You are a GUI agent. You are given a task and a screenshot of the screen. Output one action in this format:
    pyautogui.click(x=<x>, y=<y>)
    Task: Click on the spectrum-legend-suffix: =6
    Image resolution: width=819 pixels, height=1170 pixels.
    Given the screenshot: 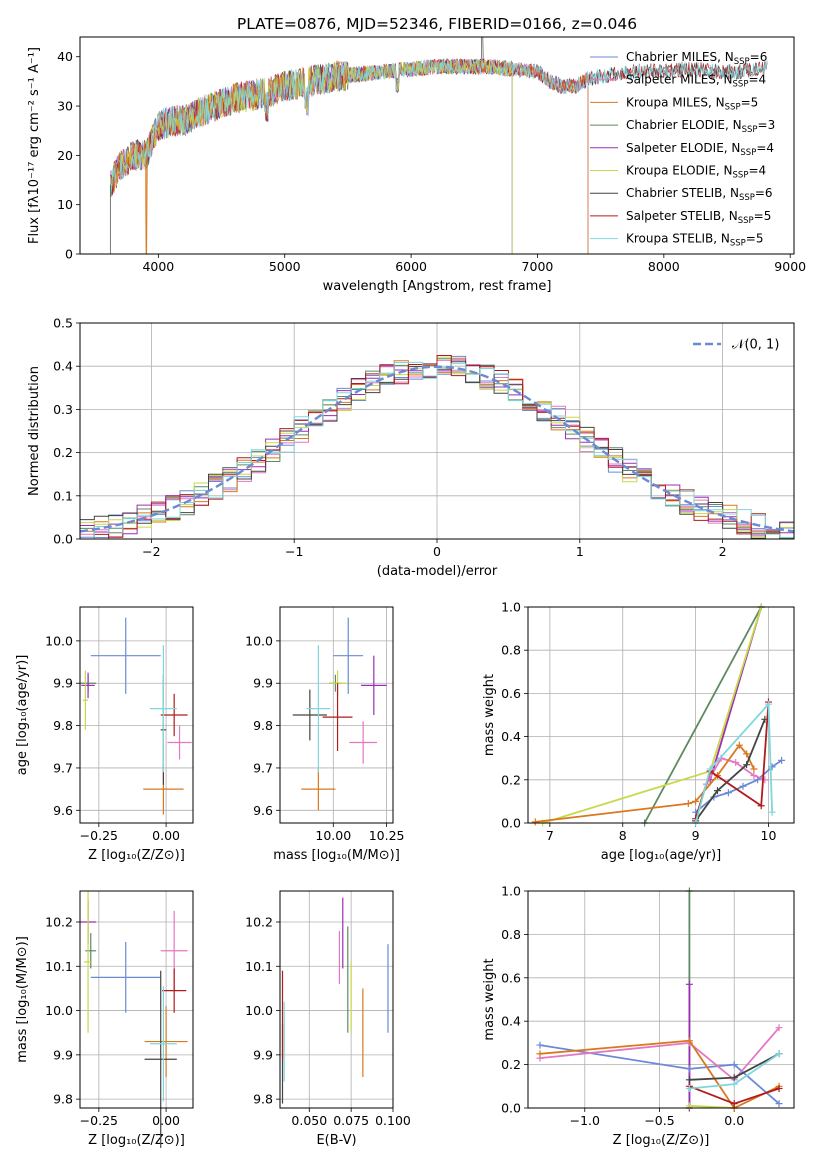 What is the action you would take?
    pyautogui.click(x=764, y=193)
    